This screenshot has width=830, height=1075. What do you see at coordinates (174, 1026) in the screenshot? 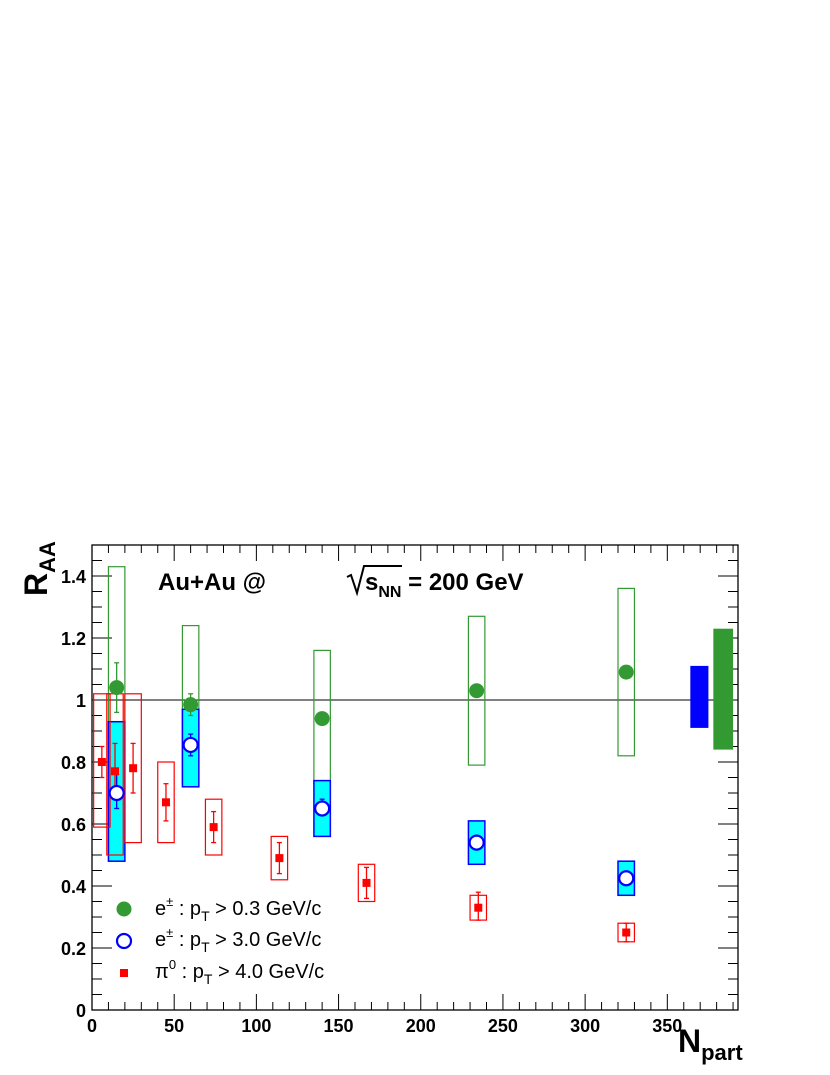
I see `x-tick-label: 50` at bounding box center [174, 1026].